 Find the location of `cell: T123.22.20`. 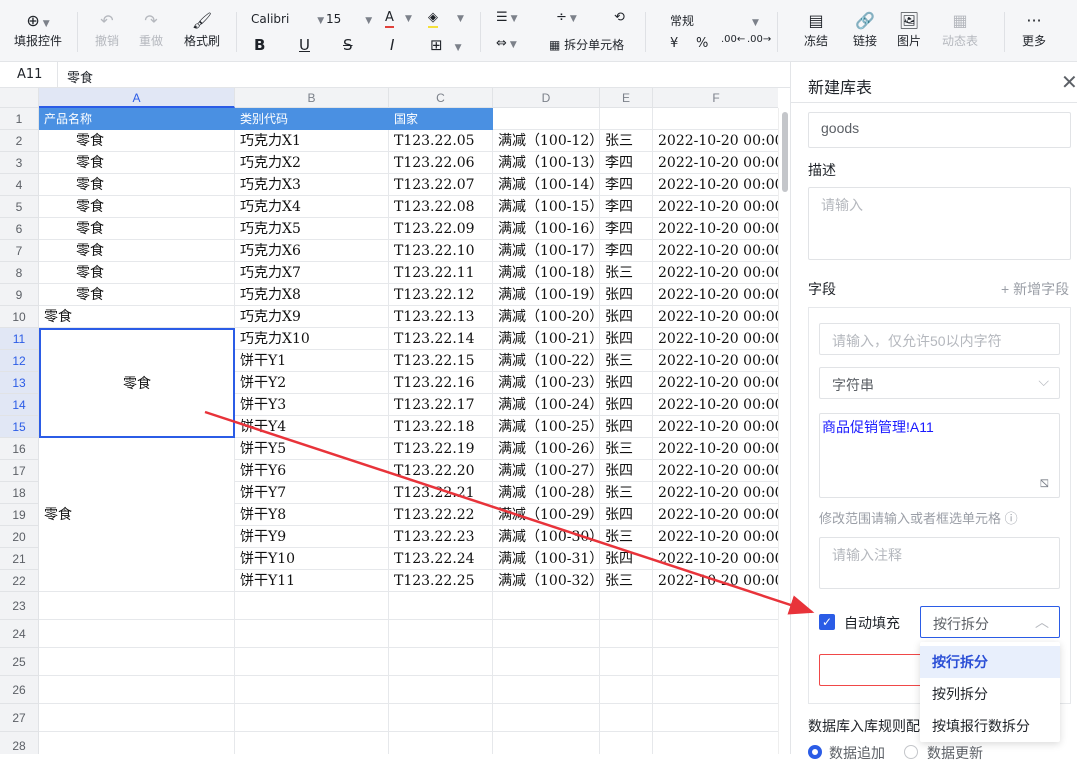

cell: T123.22.20 is located at coordinates (441, 471).